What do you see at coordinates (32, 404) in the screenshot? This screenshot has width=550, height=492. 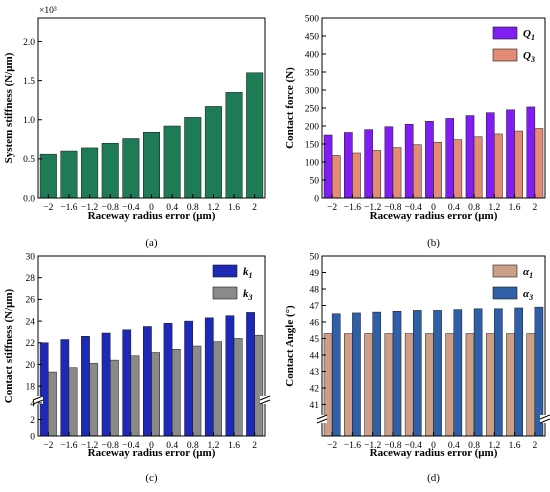 I see `ytick-label-c-2: 4` at bounding box center [32, 404].